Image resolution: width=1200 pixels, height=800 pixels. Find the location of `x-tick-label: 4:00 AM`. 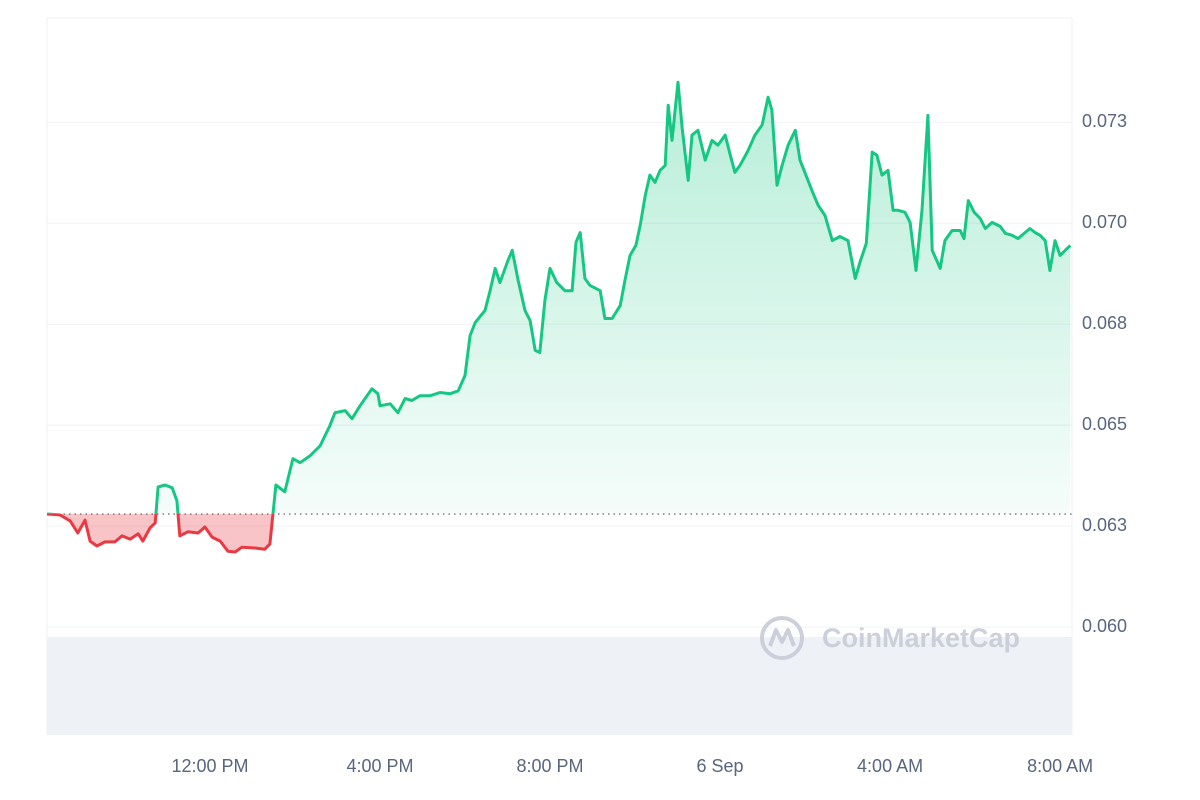

x-tick-label: 4:00 AM is located at coordinates (890, 766).